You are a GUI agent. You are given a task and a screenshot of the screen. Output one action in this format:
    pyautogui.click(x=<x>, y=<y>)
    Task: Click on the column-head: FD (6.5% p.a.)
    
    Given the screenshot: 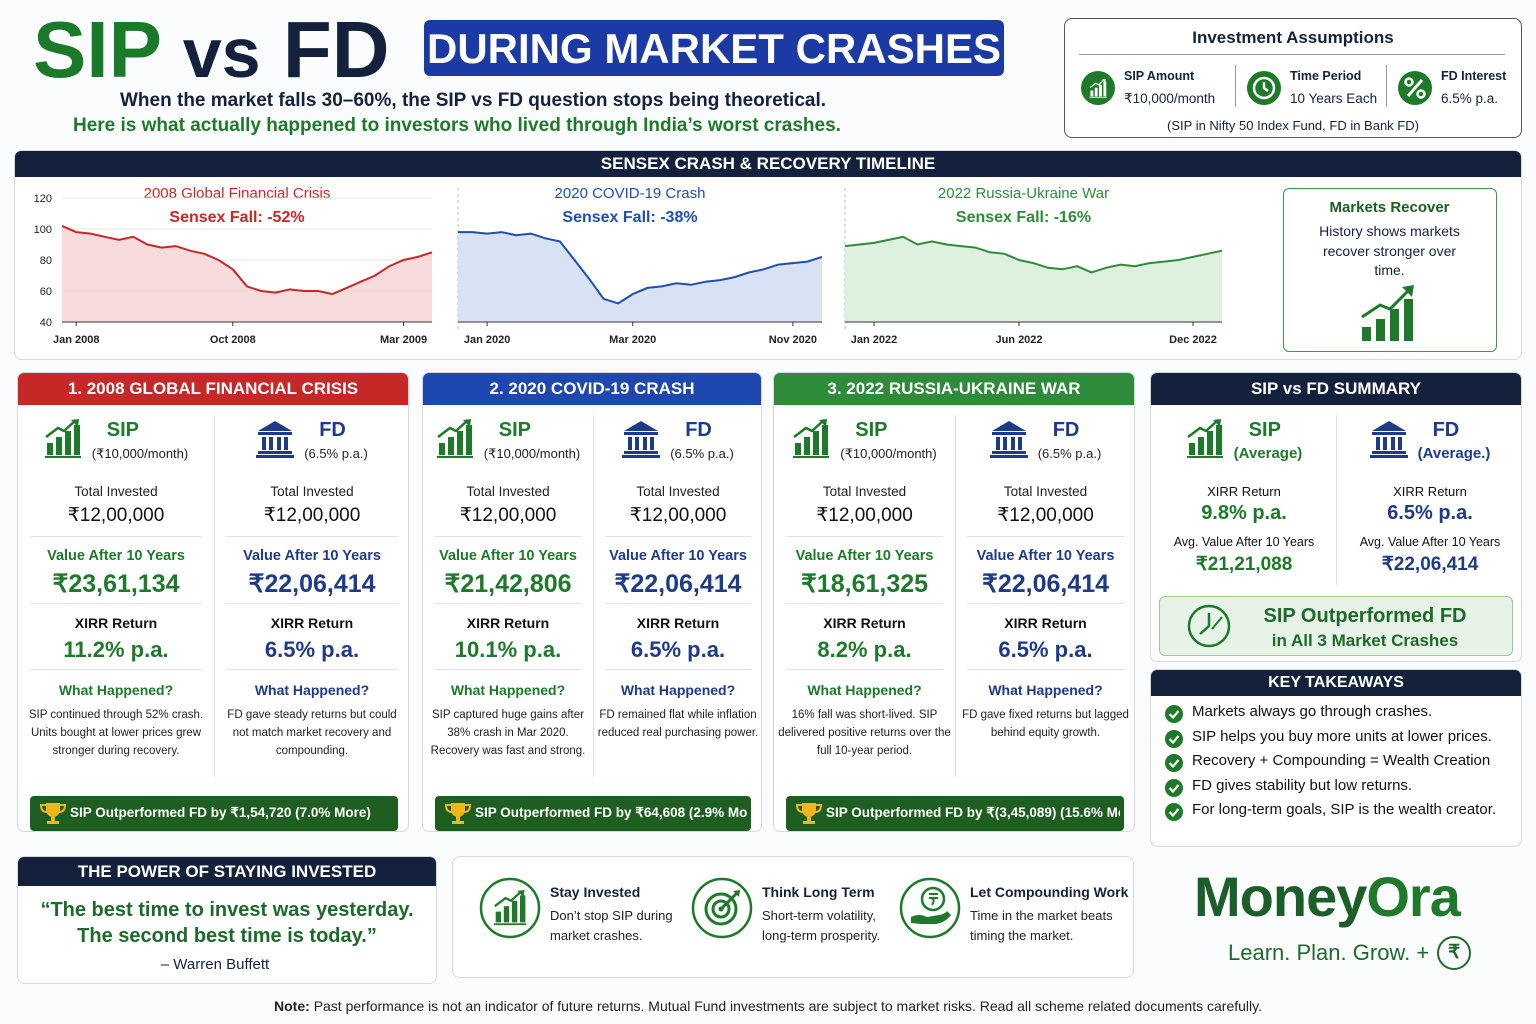 What is the action you would take?
    pyautogui.click(x=678, y=441)
    